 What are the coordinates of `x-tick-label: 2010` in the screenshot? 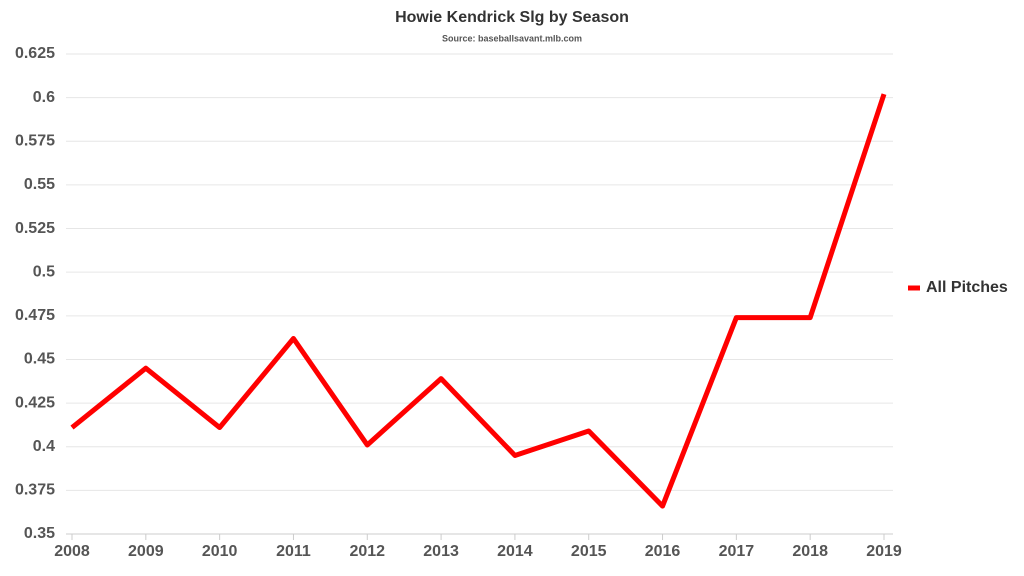 It's located at (220, 551).